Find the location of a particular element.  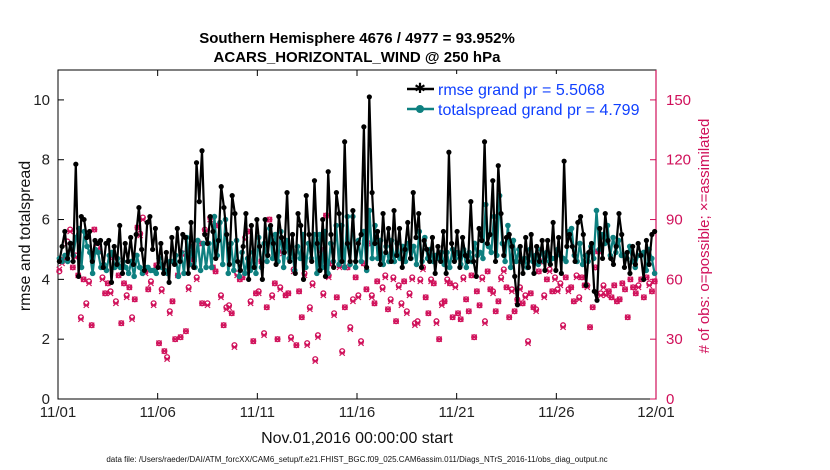

x-tick-label: 12/01 is located at coordinates (656, 412).